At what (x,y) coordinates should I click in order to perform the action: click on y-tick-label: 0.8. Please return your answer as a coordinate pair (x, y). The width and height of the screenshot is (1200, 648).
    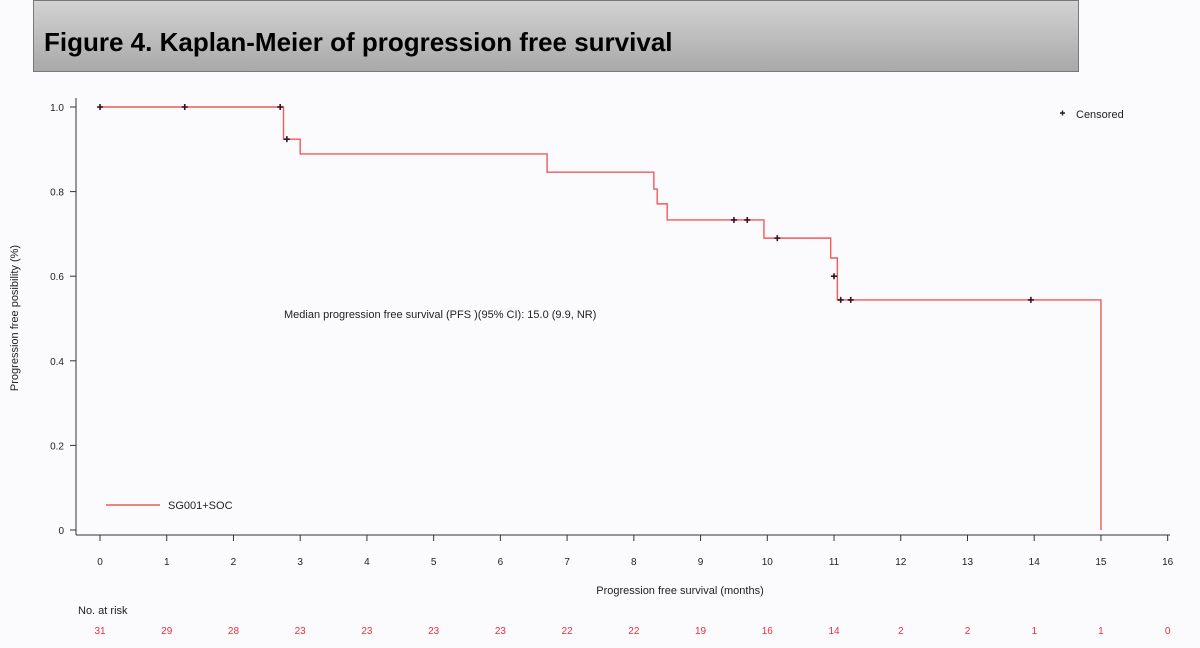
    Looking at the image, I should click on (57, 193).